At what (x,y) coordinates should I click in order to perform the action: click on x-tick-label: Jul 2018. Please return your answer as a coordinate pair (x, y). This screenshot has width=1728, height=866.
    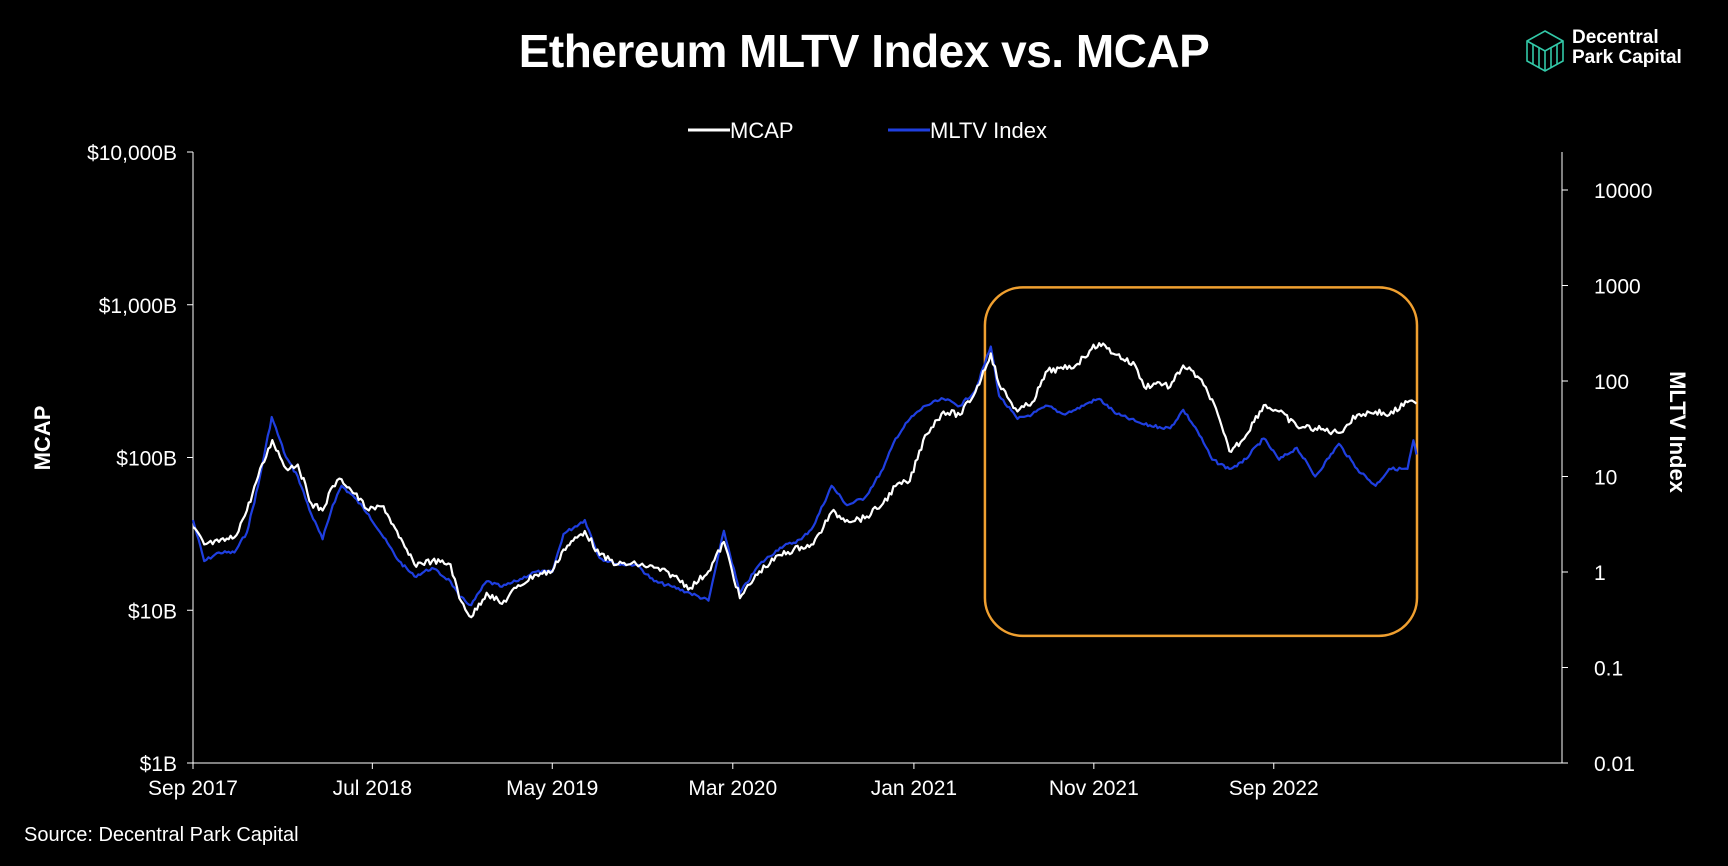
    Looking at the image, I should click on (372, 788).